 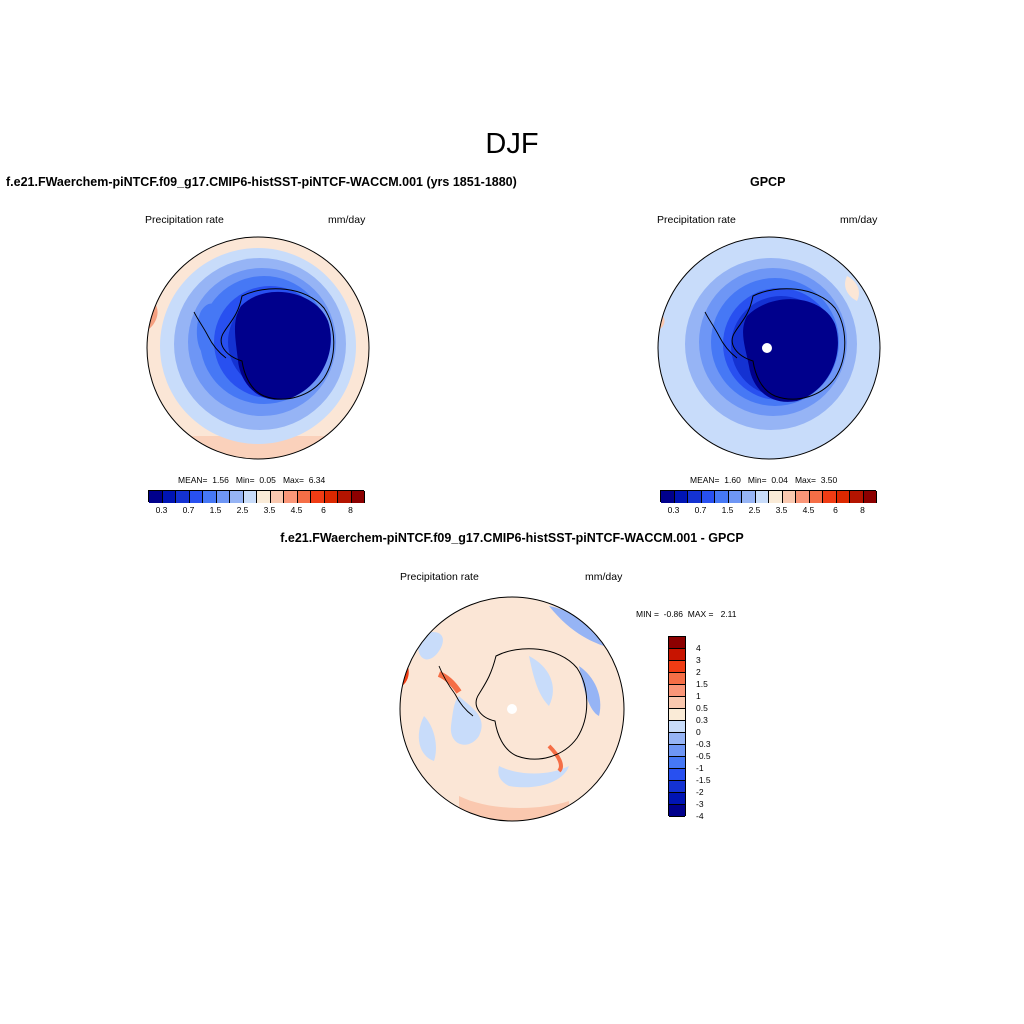 What do you see at coordinates (698, 660) in the screenshot?
I see `colorbar-tick-label: 3` at bounding box center [698, 660].